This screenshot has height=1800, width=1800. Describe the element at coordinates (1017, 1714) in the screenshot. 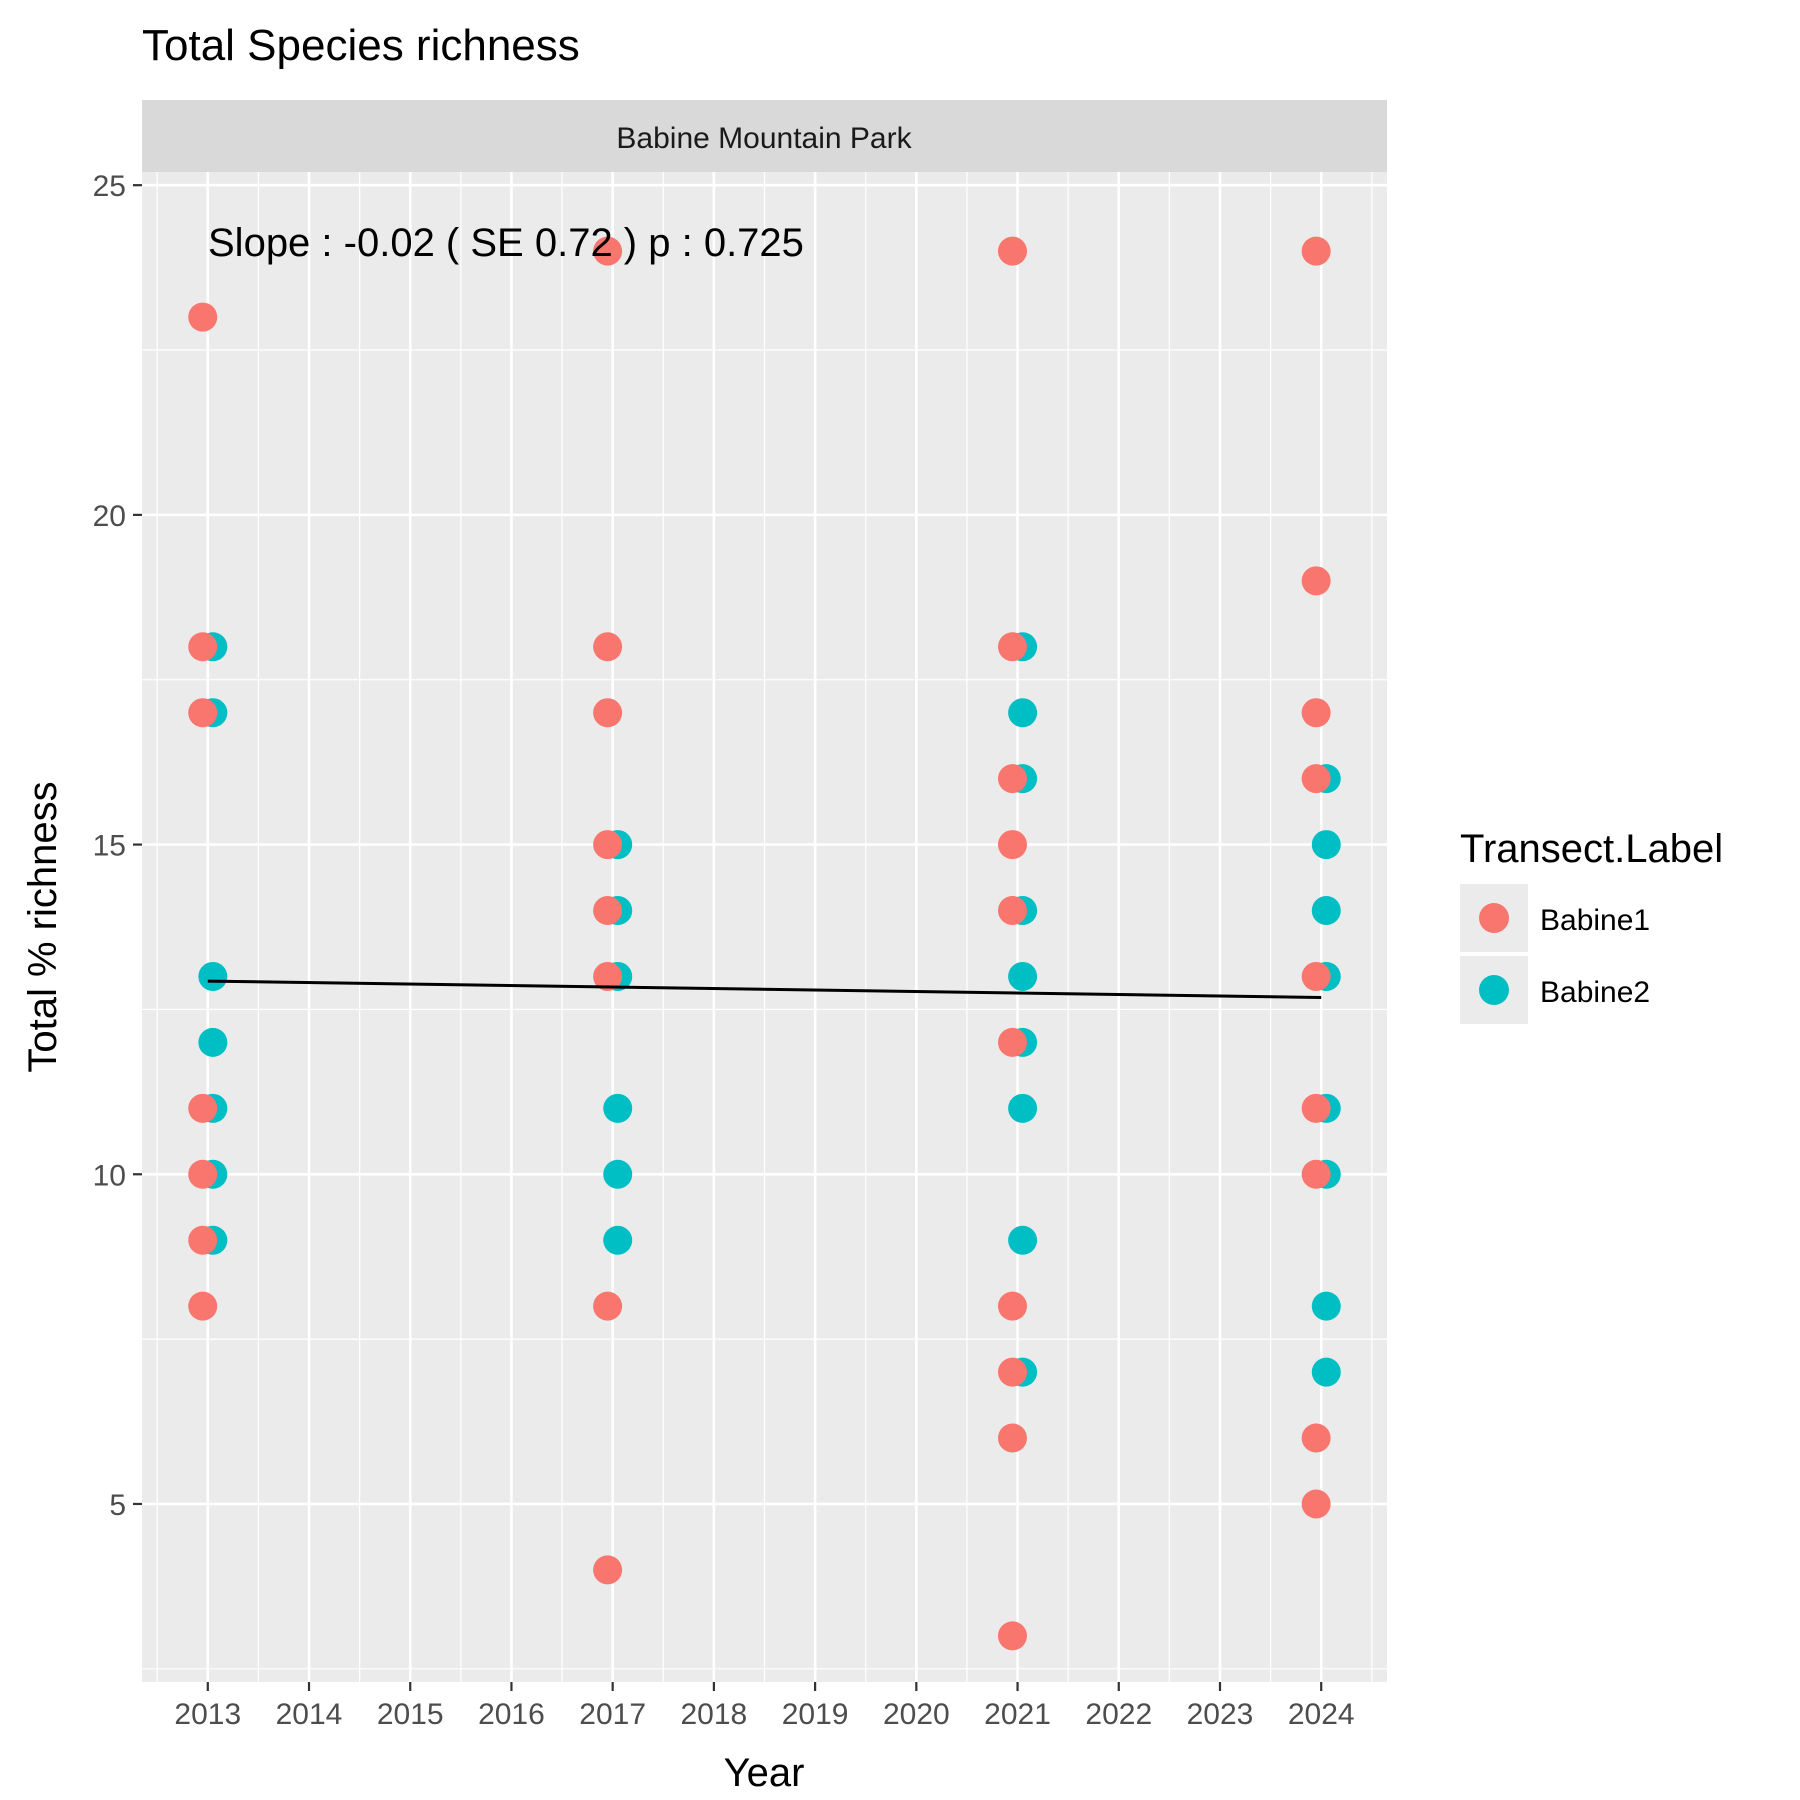

I see `x-tick-label: 2021` at that location.